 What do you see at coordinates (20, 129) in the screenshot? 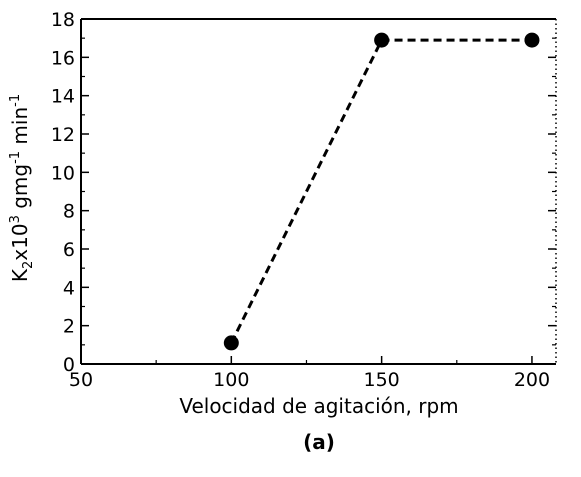
I see `y-label-mid-3: min` at bounding box center [20, 129].